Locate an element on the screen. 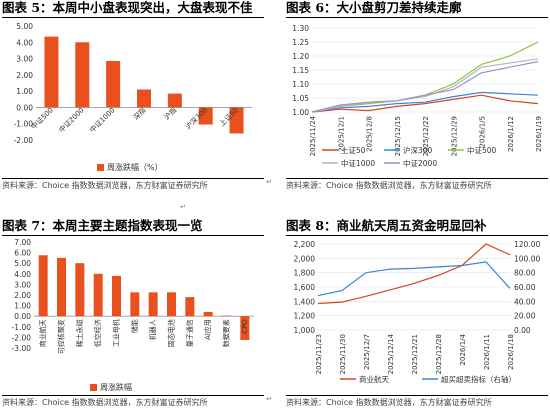 The height and width of the screenshot is (410, 550). y-tick-label: 1.10 is located at coordinates (300, 84).